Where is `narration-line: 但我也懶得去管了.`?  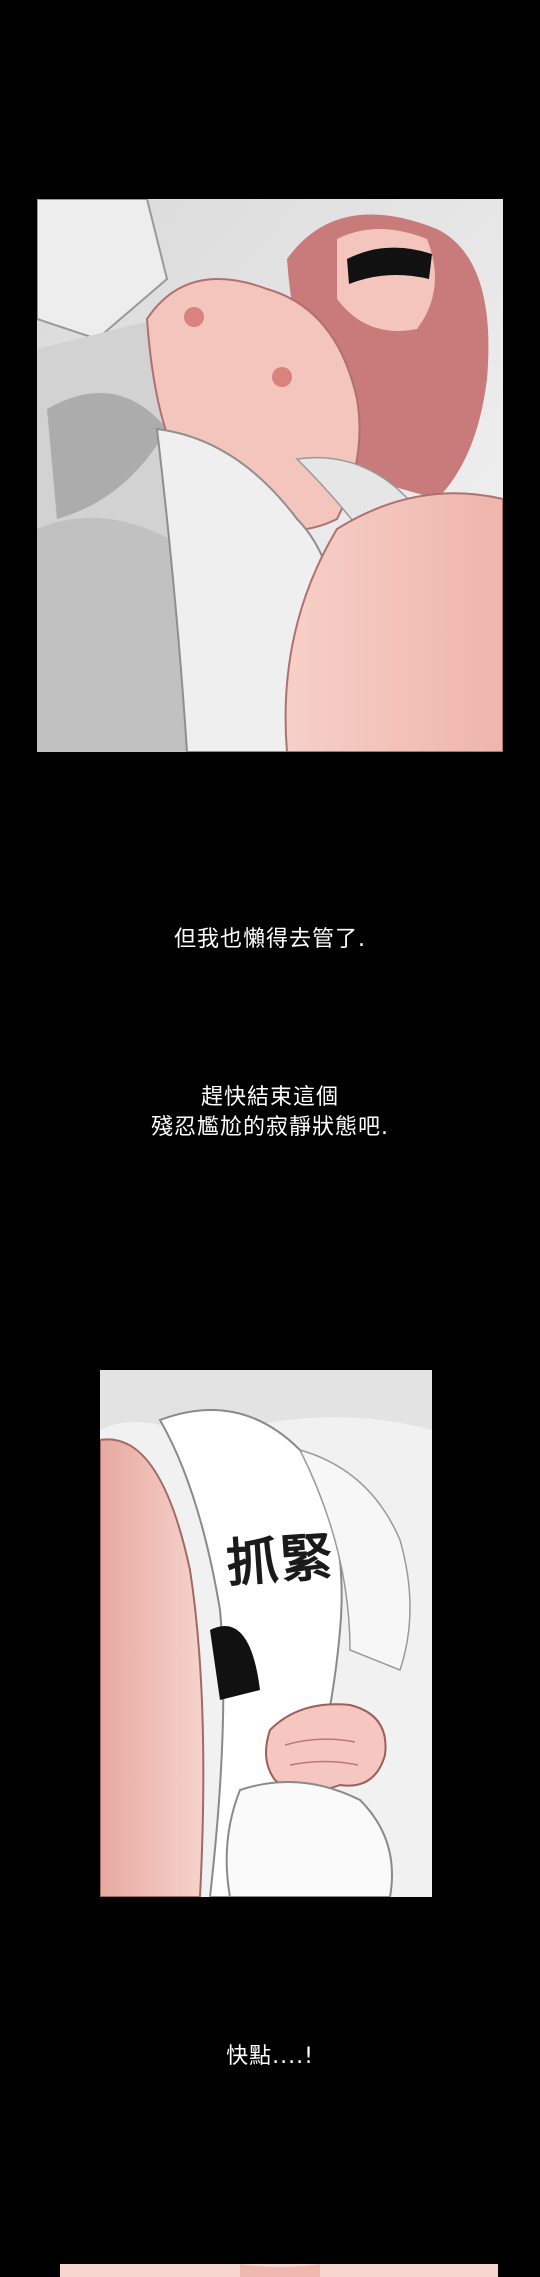
narration-line: 但我也懶得去管了. is located at coordinates (270, 939).